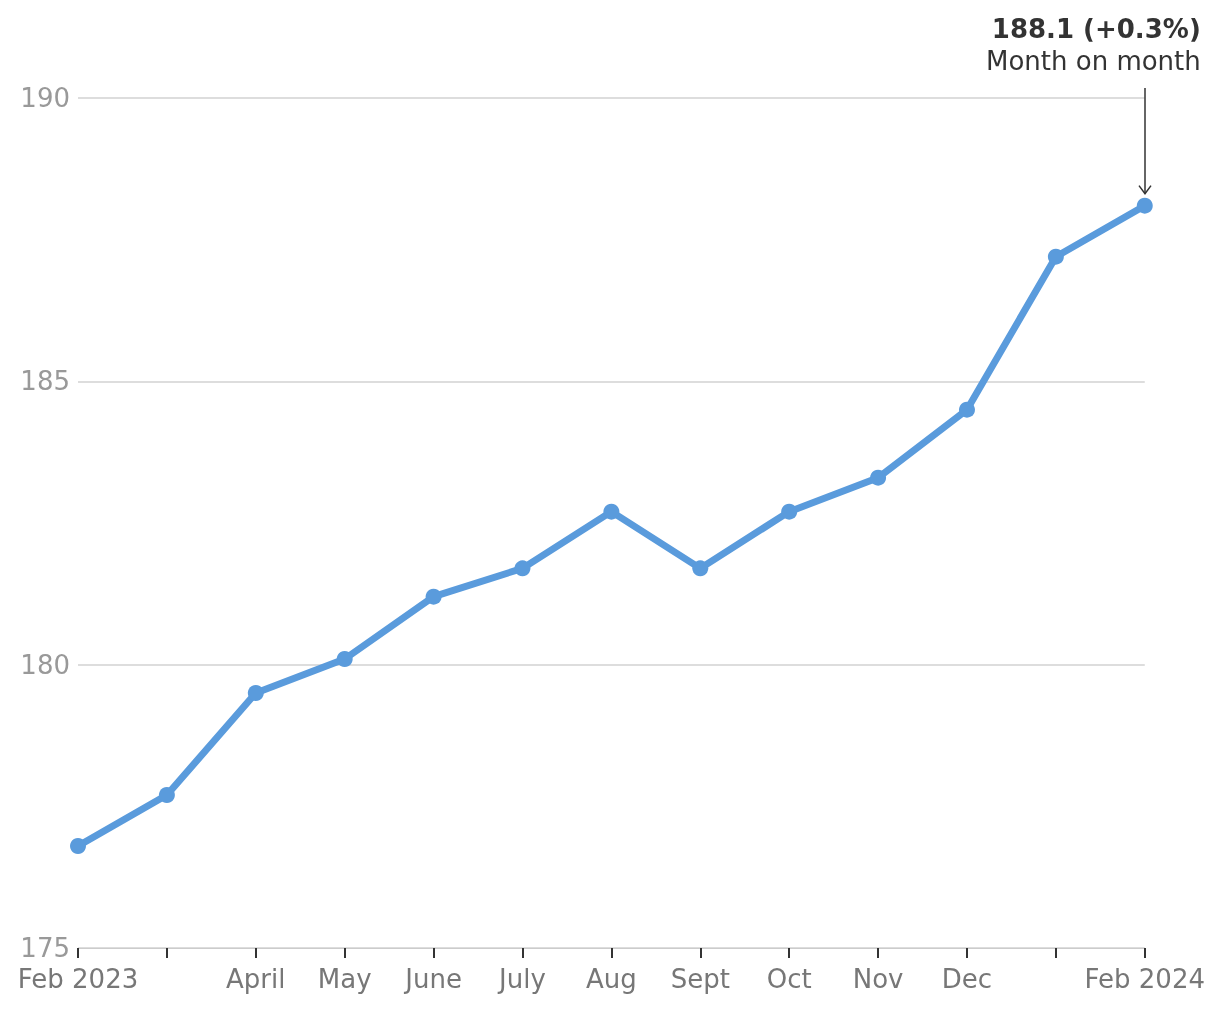  What do you see at coordinates (878, 979) in the screenshot?
I see `x-tick-label: Nov` at bounding box center [878, 979].